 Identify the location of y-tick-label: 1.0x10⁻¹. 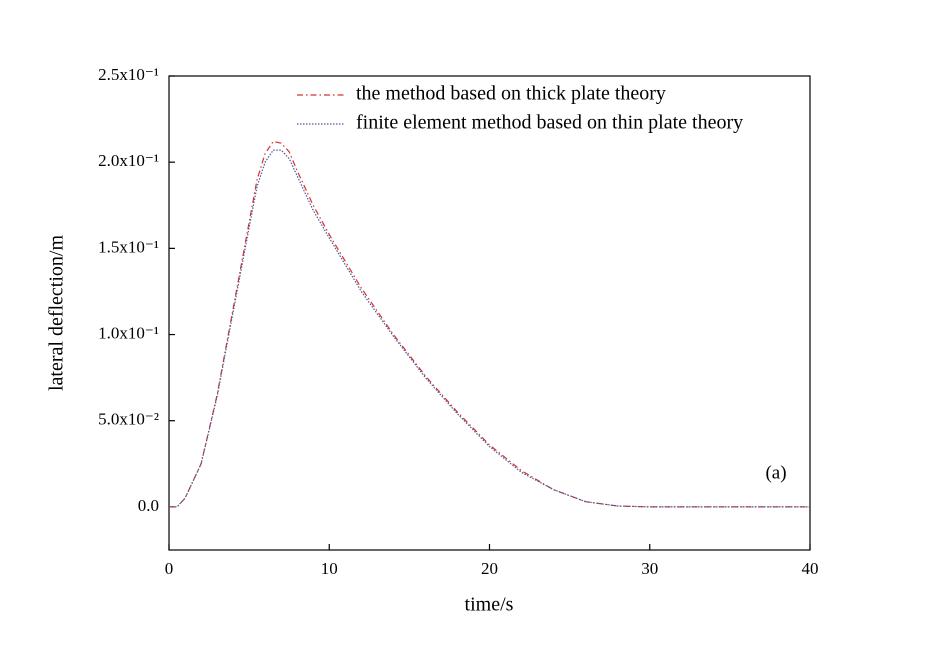
(128, 332).